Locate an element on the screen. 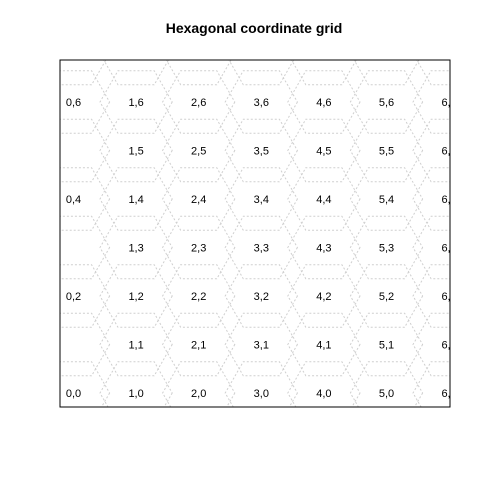  cell-label: 3,3 is located at coordinates (261, 249).